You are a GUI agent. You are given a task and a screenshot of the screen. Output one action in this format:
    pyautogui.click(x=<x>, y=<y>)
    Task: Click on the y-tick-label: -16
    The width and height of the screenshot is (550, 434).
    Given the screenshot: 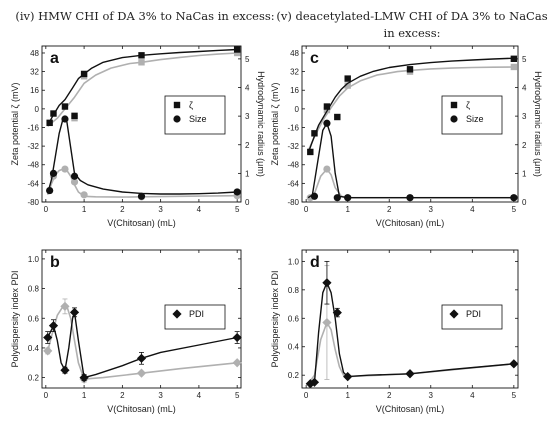 What is the action you would take?
    pyautogui.click(x=33, y=127)
    